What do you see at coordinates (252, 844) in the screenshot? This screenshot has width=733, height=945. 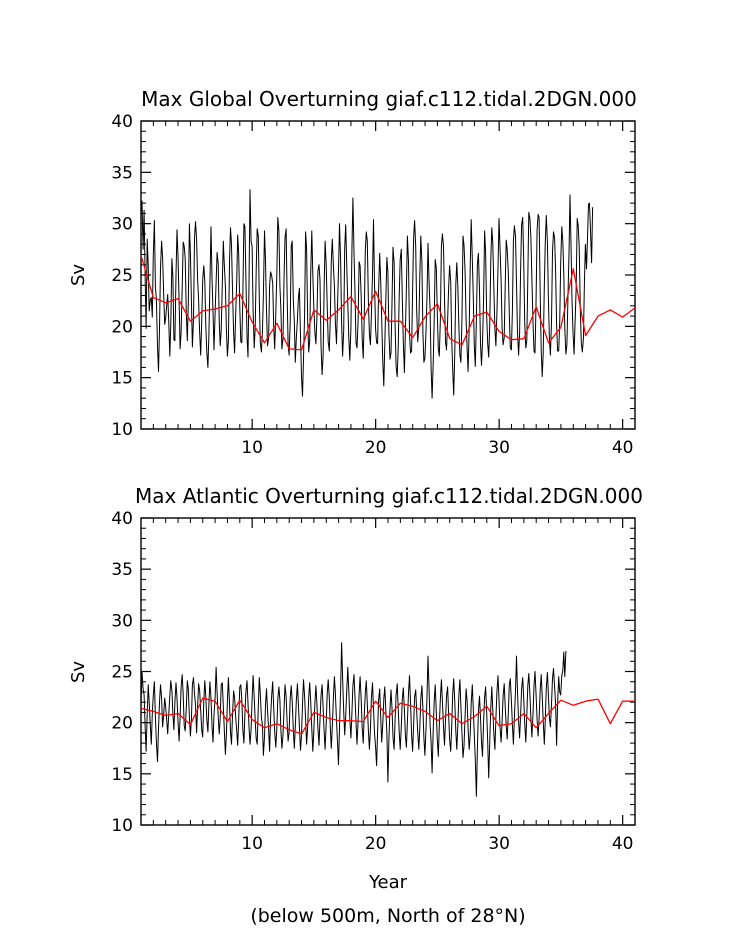 I see `atlantic-x-tick-label: 10` at bounding box center [252, 844].